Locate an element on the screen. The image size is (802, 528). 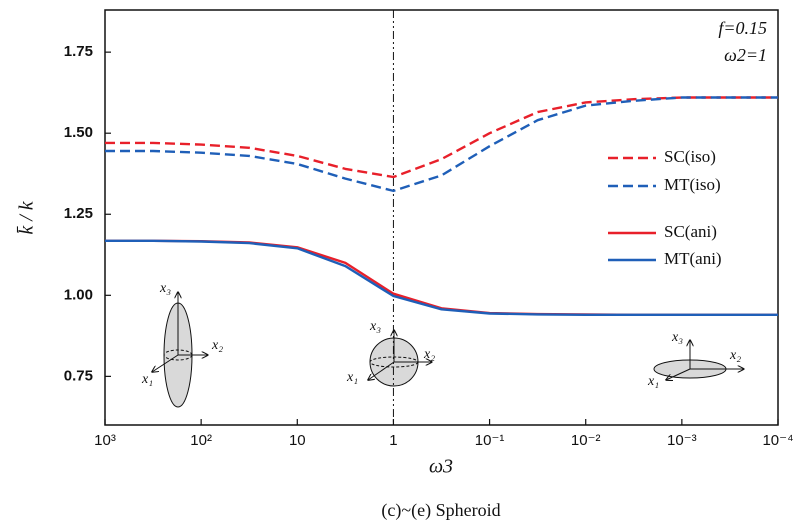
y-tick-label: 1.25 is located at coordinates (78, 213).